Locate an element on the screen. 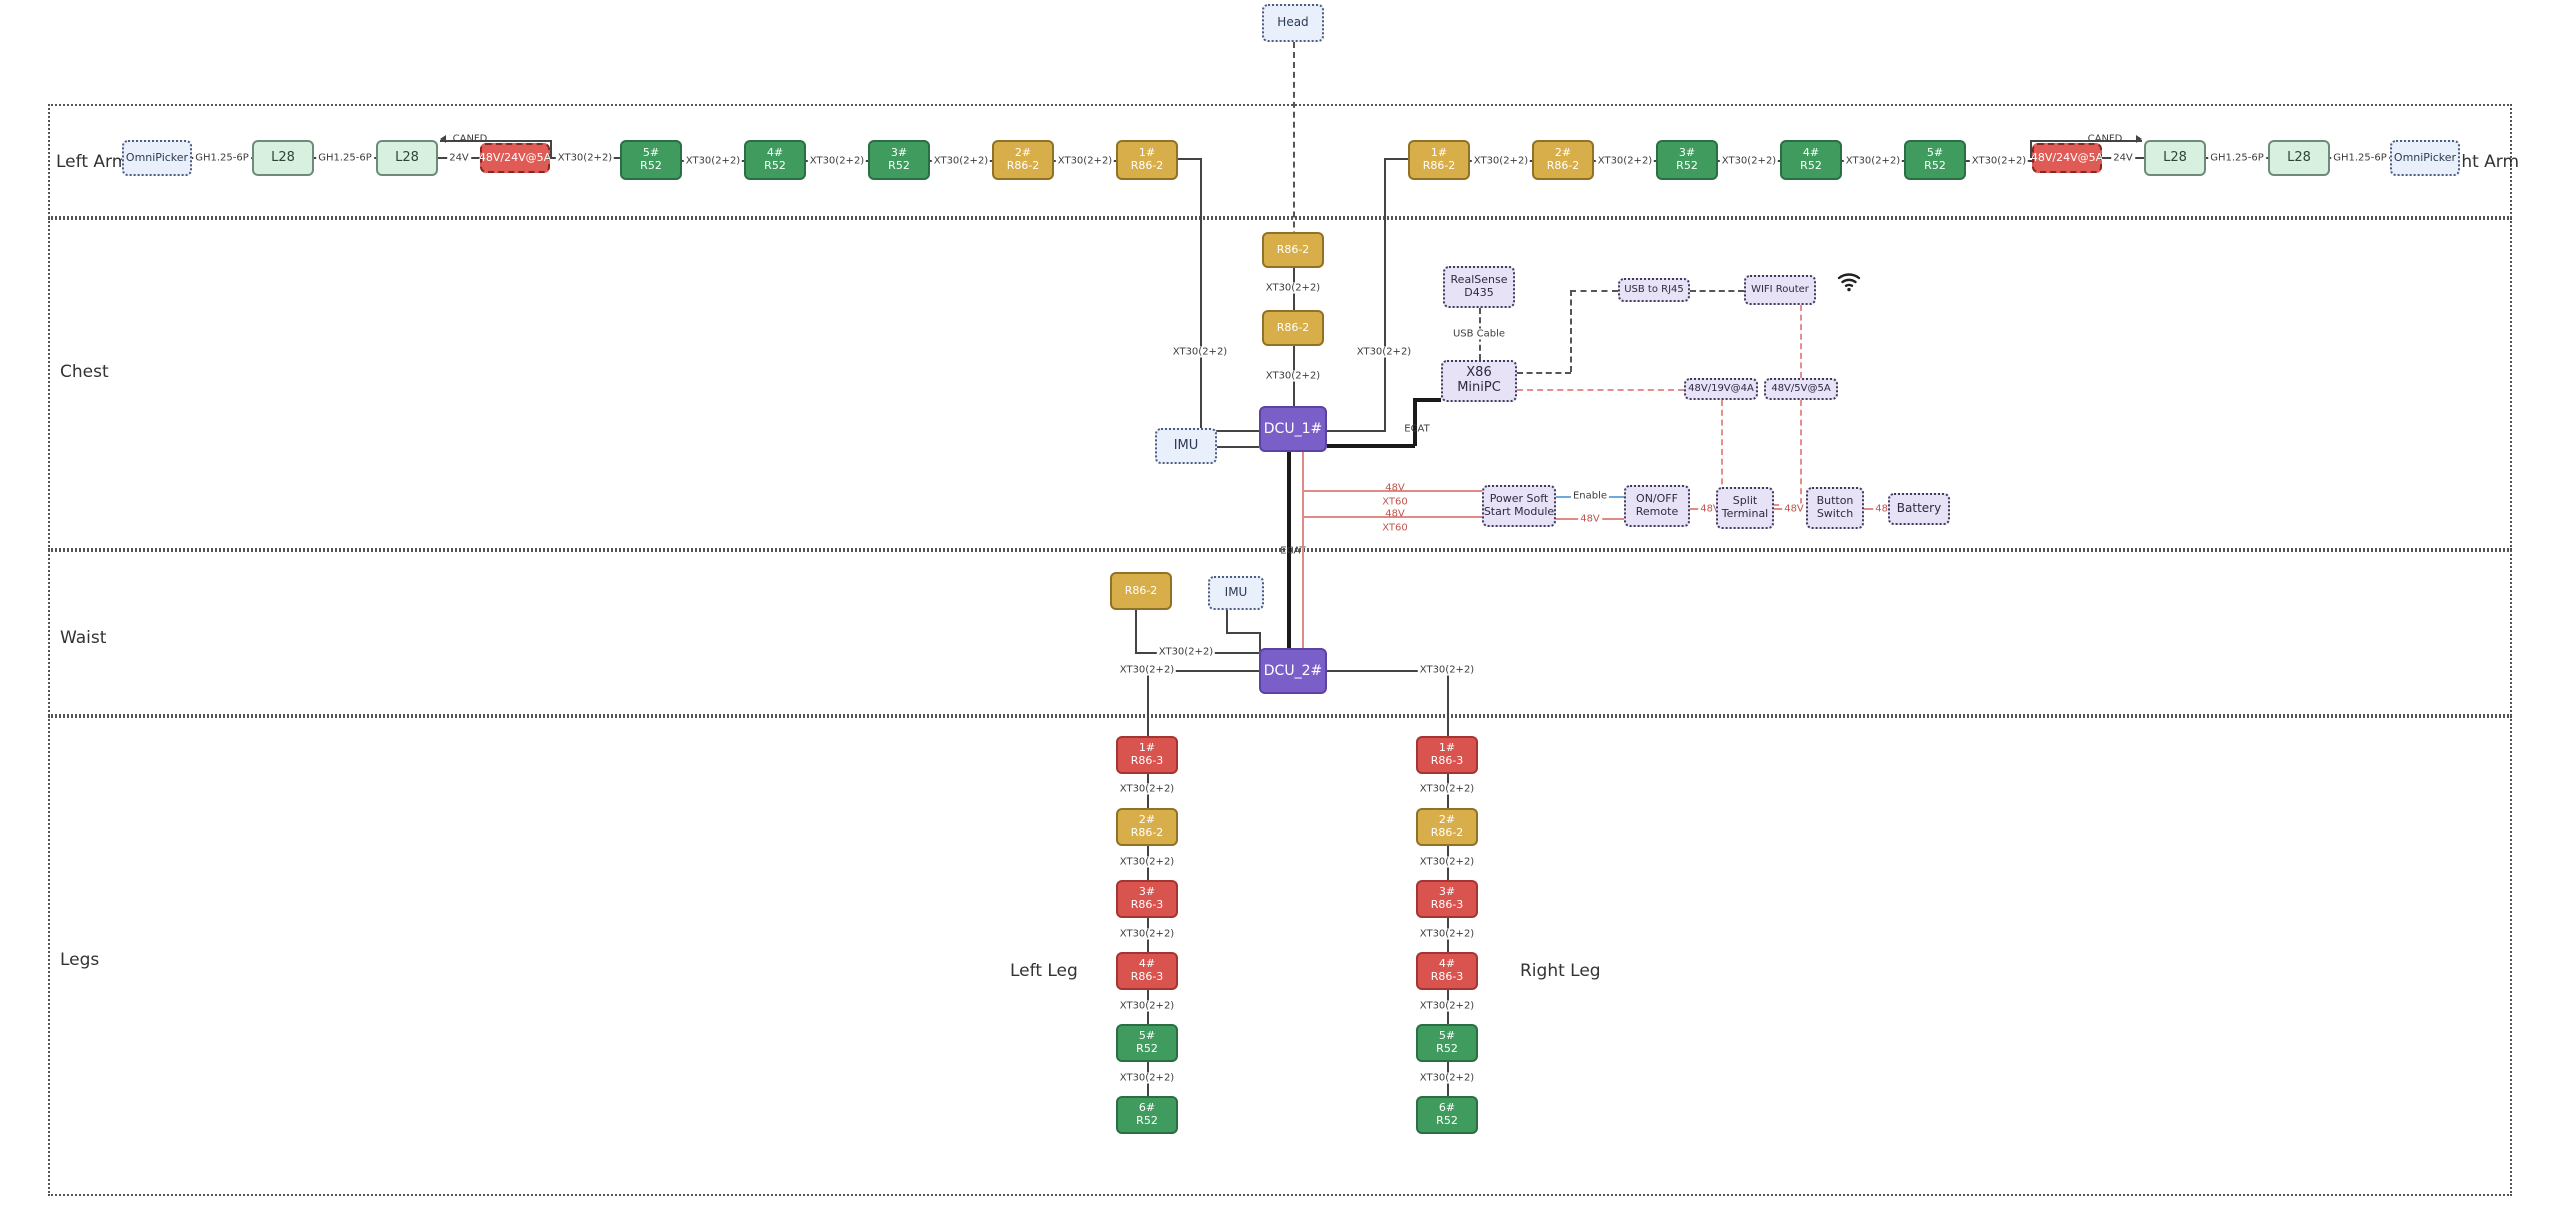  edge-label-ecat-chest: ECAT is located at coordinates (1417, 429).